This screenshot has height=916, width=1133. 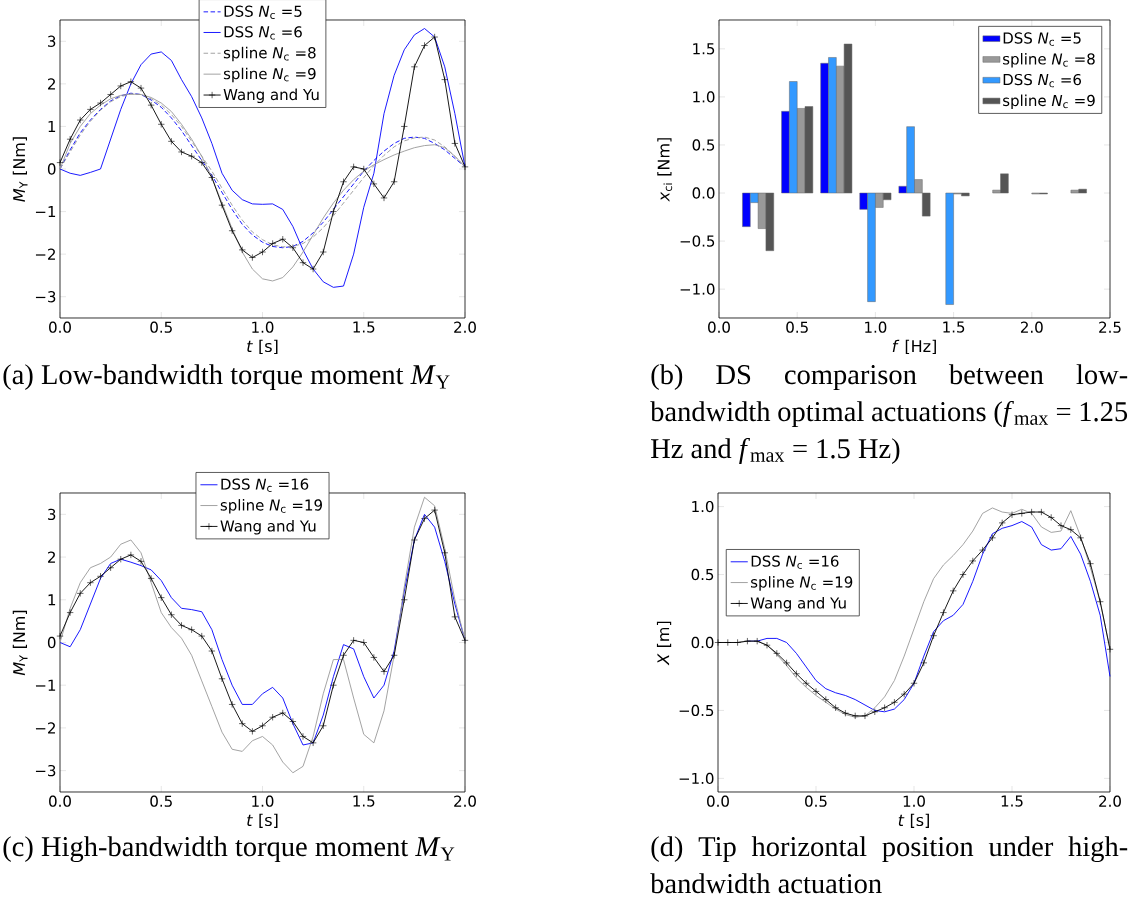 I want to click on y-axis-title: x$_{ci}$ [Nm], so click(x=665, y=170).